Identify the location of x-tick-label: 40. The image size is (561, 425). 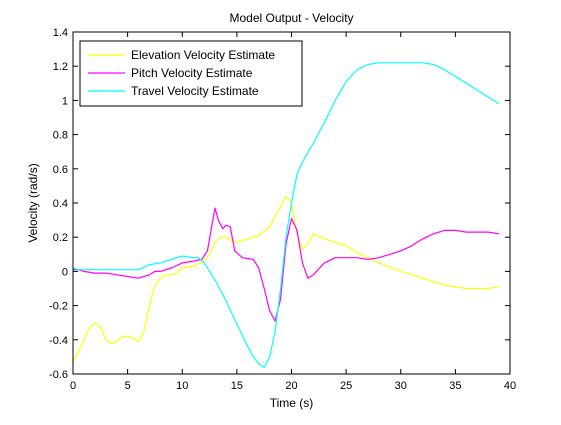
(510, 386).